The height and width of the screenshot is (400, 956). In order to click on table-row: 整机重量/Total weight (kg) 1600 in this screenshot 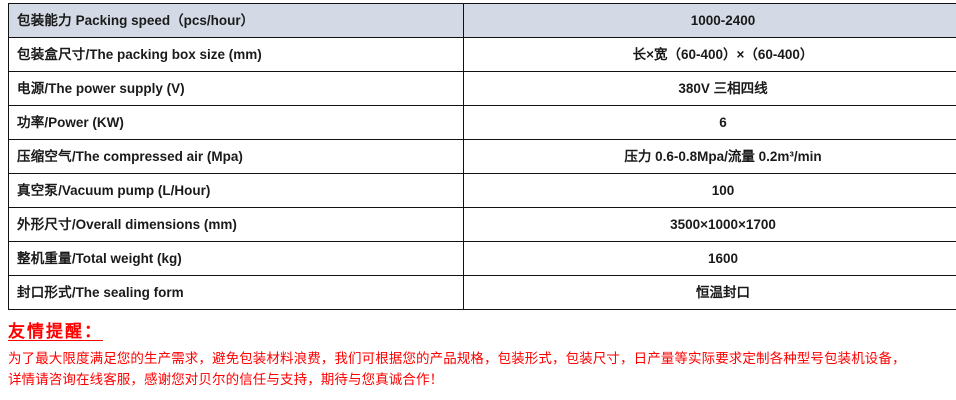, I will do `click(482, 258)`.